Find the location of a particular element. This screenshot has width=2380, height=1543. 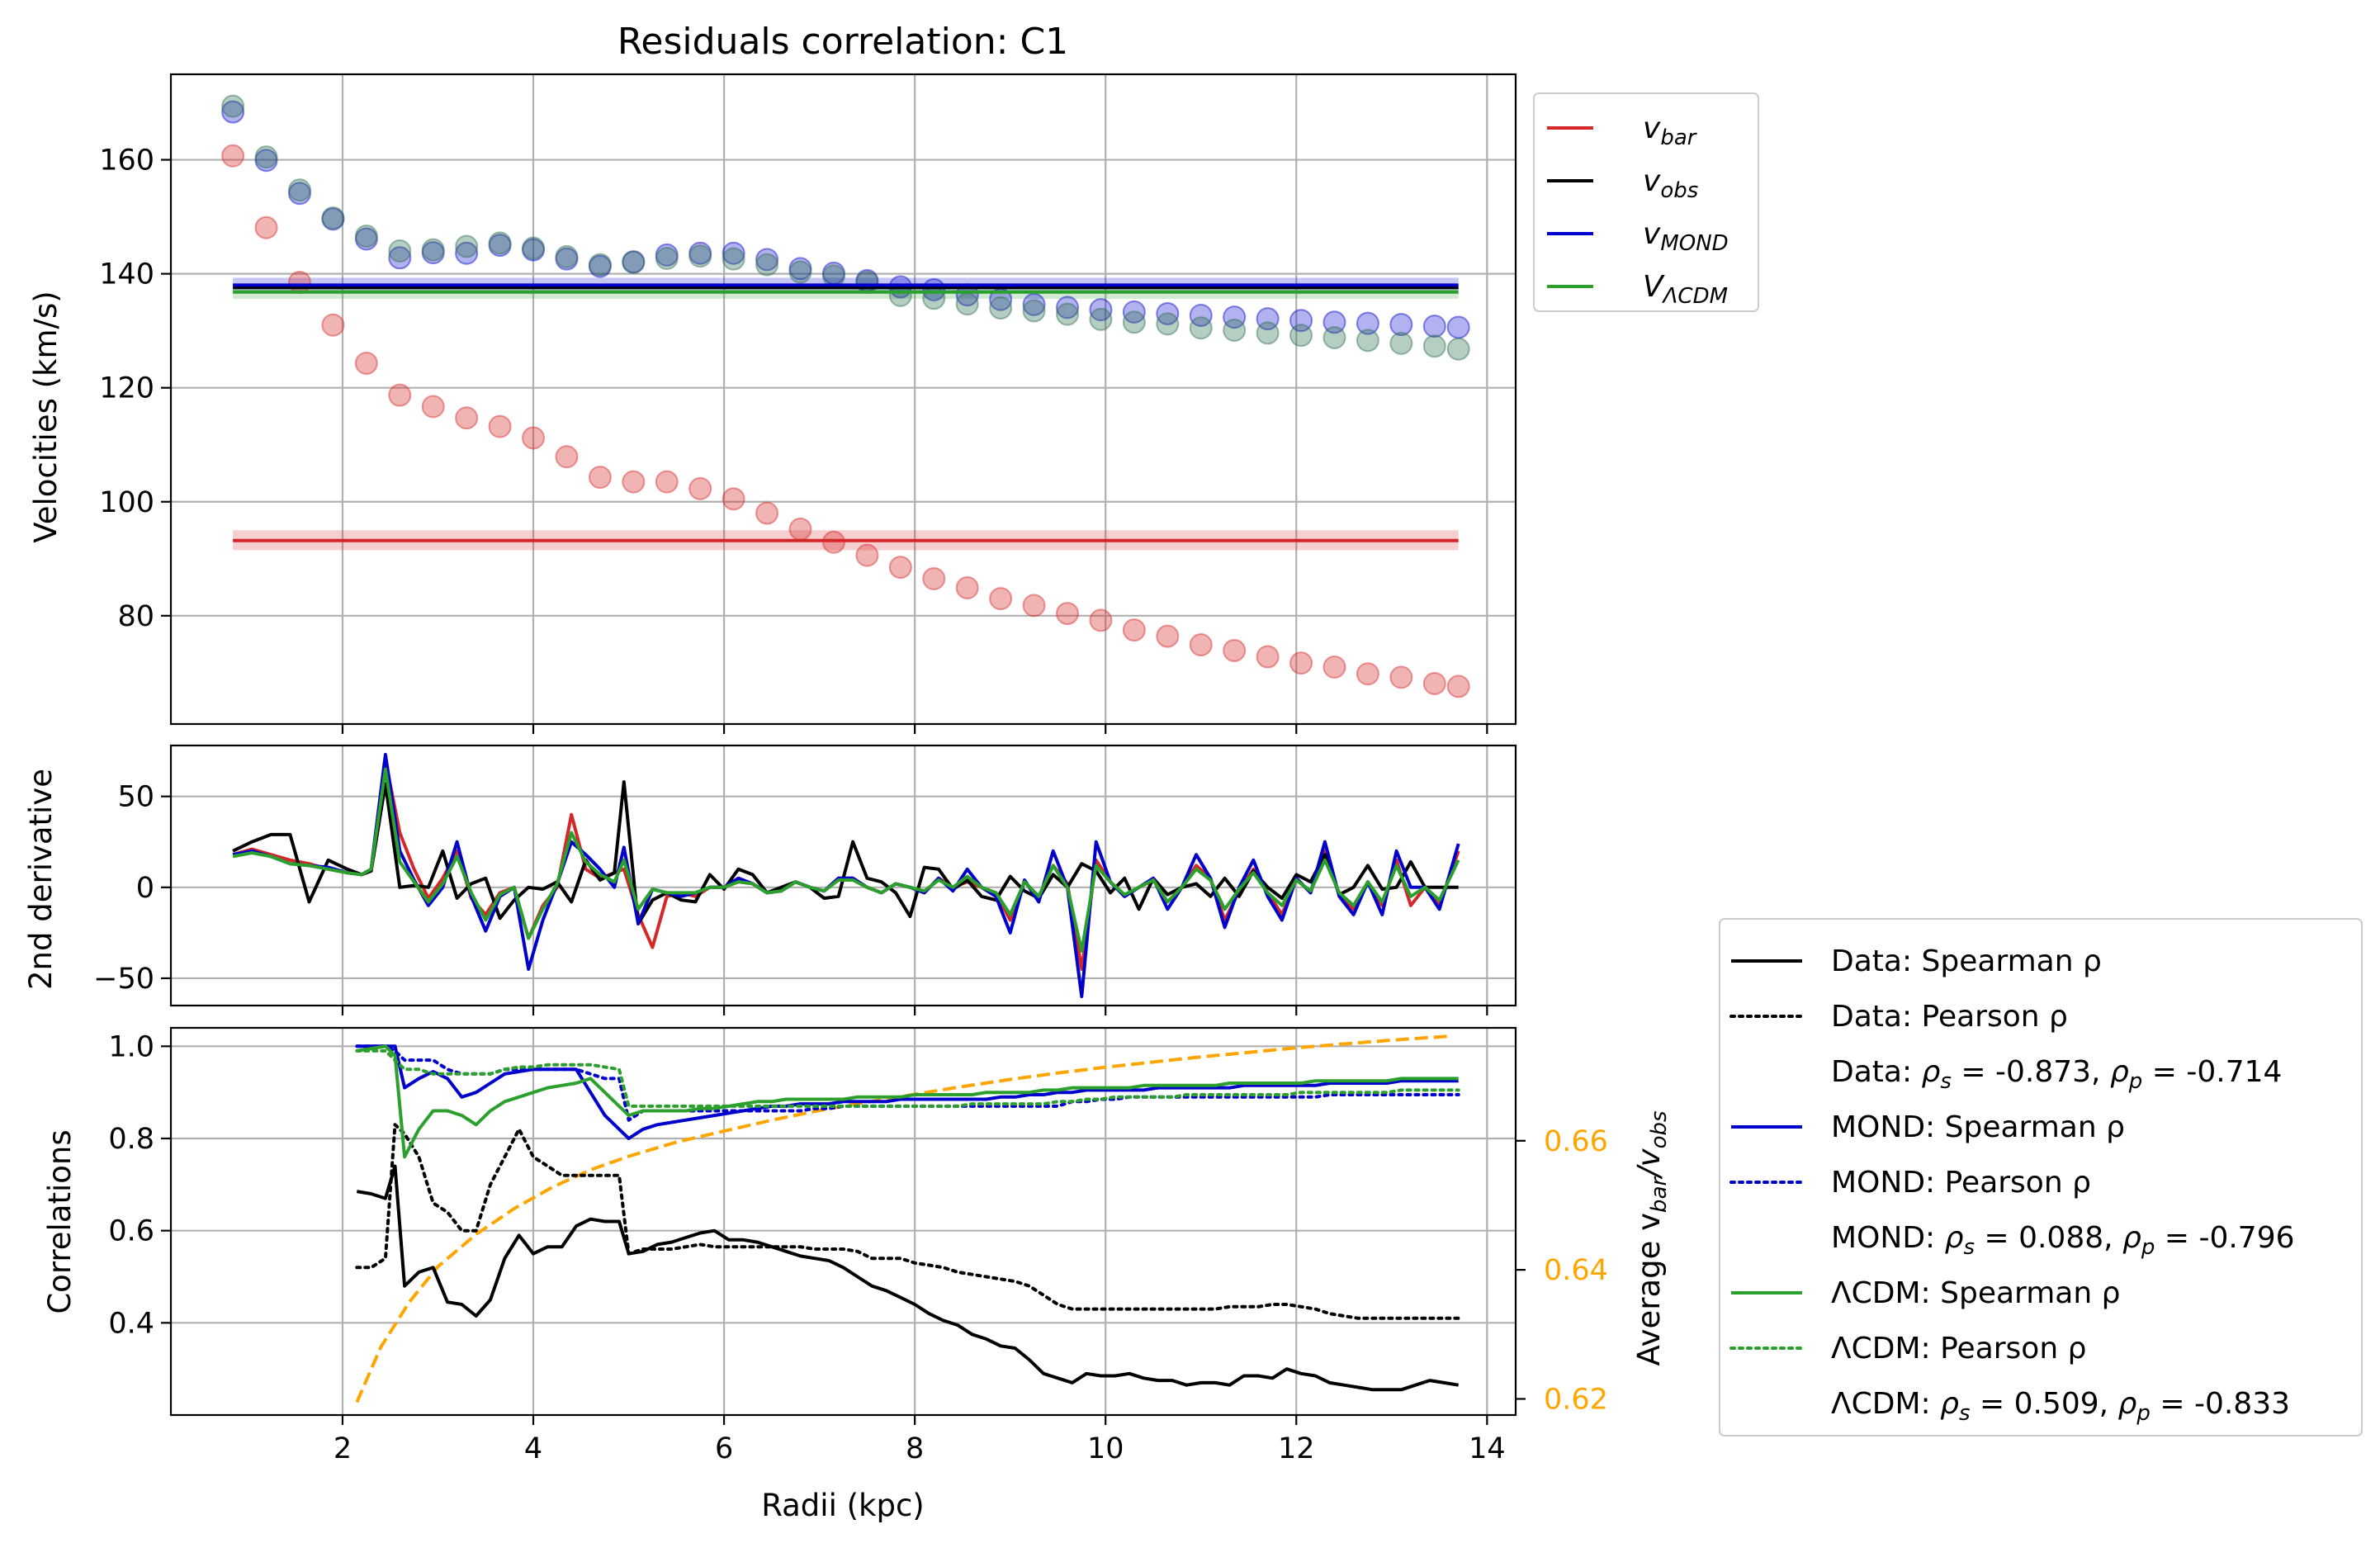

rho-p-value: = -0.796 is located at coordinates (2224, 1238).